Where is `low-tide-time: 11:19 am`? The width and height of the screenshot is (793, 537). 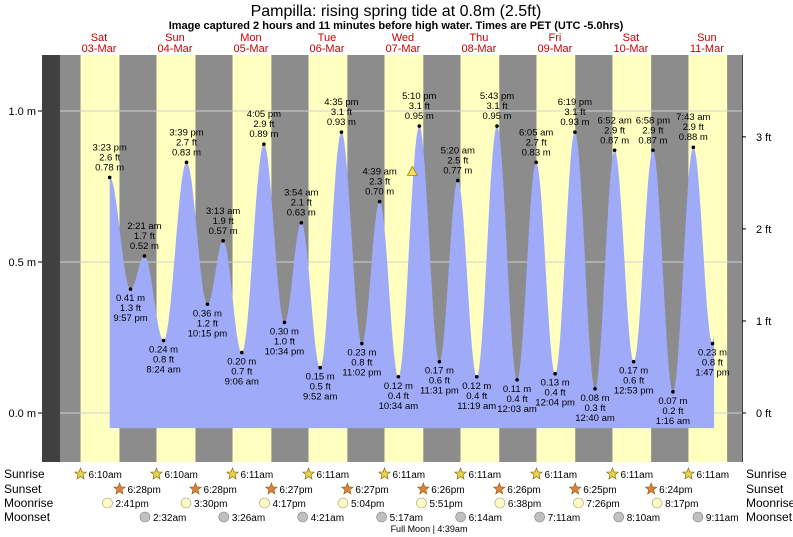
low-tide-time: 11:19 am is located at coordinates (476, 406).